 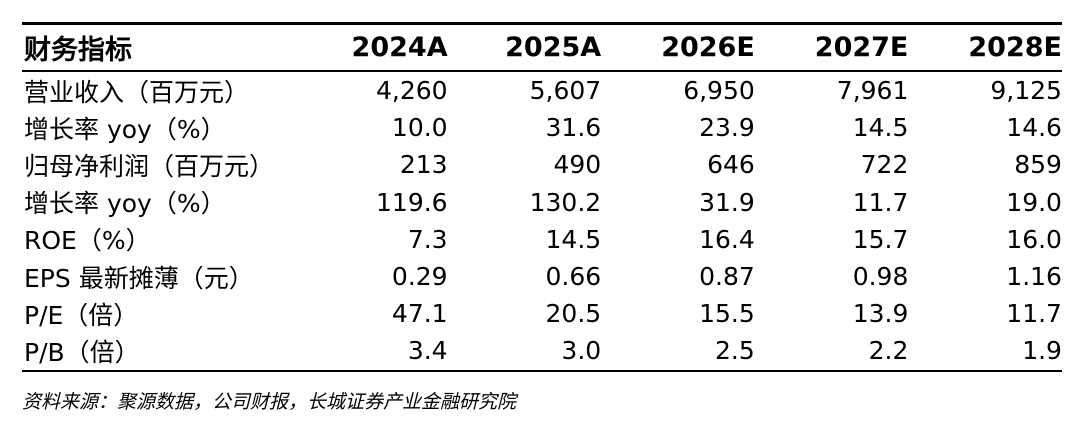 I want to click on row-label: 营业收入（百万元）, so click(x=137, y=92).